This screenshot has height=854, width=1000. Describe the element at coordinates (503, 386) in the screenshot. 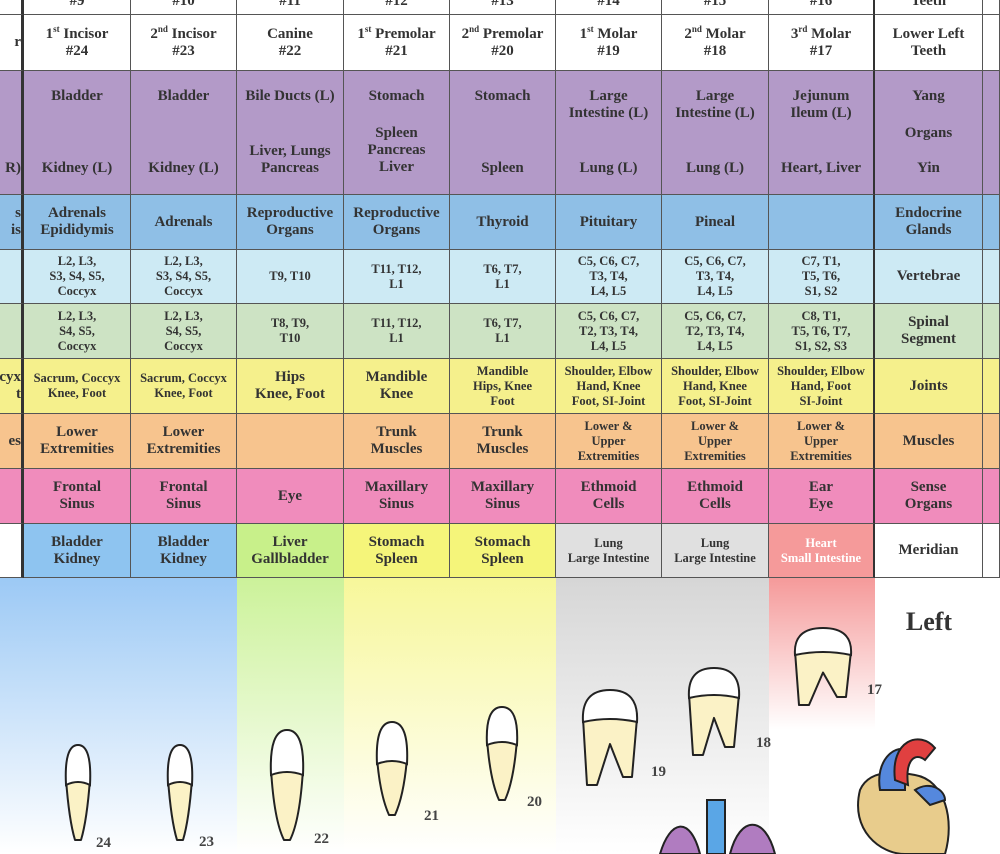

I see `row-cell: Mandible Hips, Knee Foot` at that location.